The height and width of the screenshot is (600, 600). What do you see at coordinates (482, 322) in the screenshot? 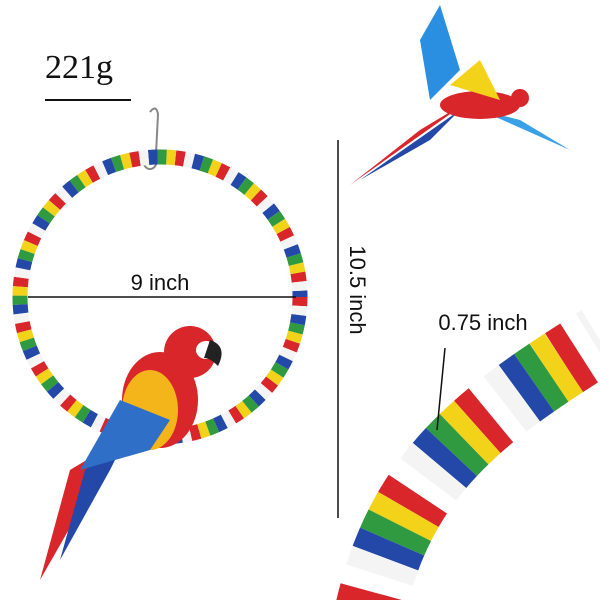
I see `thickness-label: 0.75 inch` at bounding box center [482, 322].